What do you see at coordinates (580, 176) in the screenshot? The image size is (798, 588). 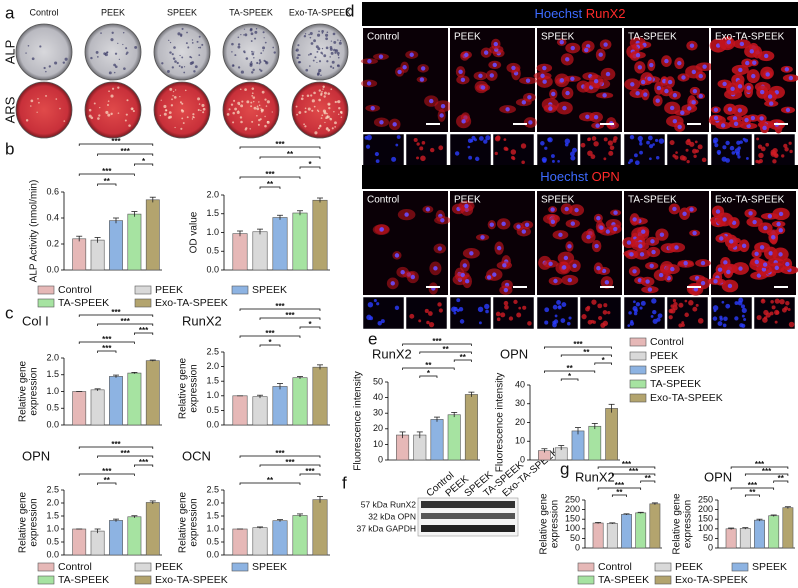 I see `image-title: Hoechst/OPN` at bounding box center [580, 176].